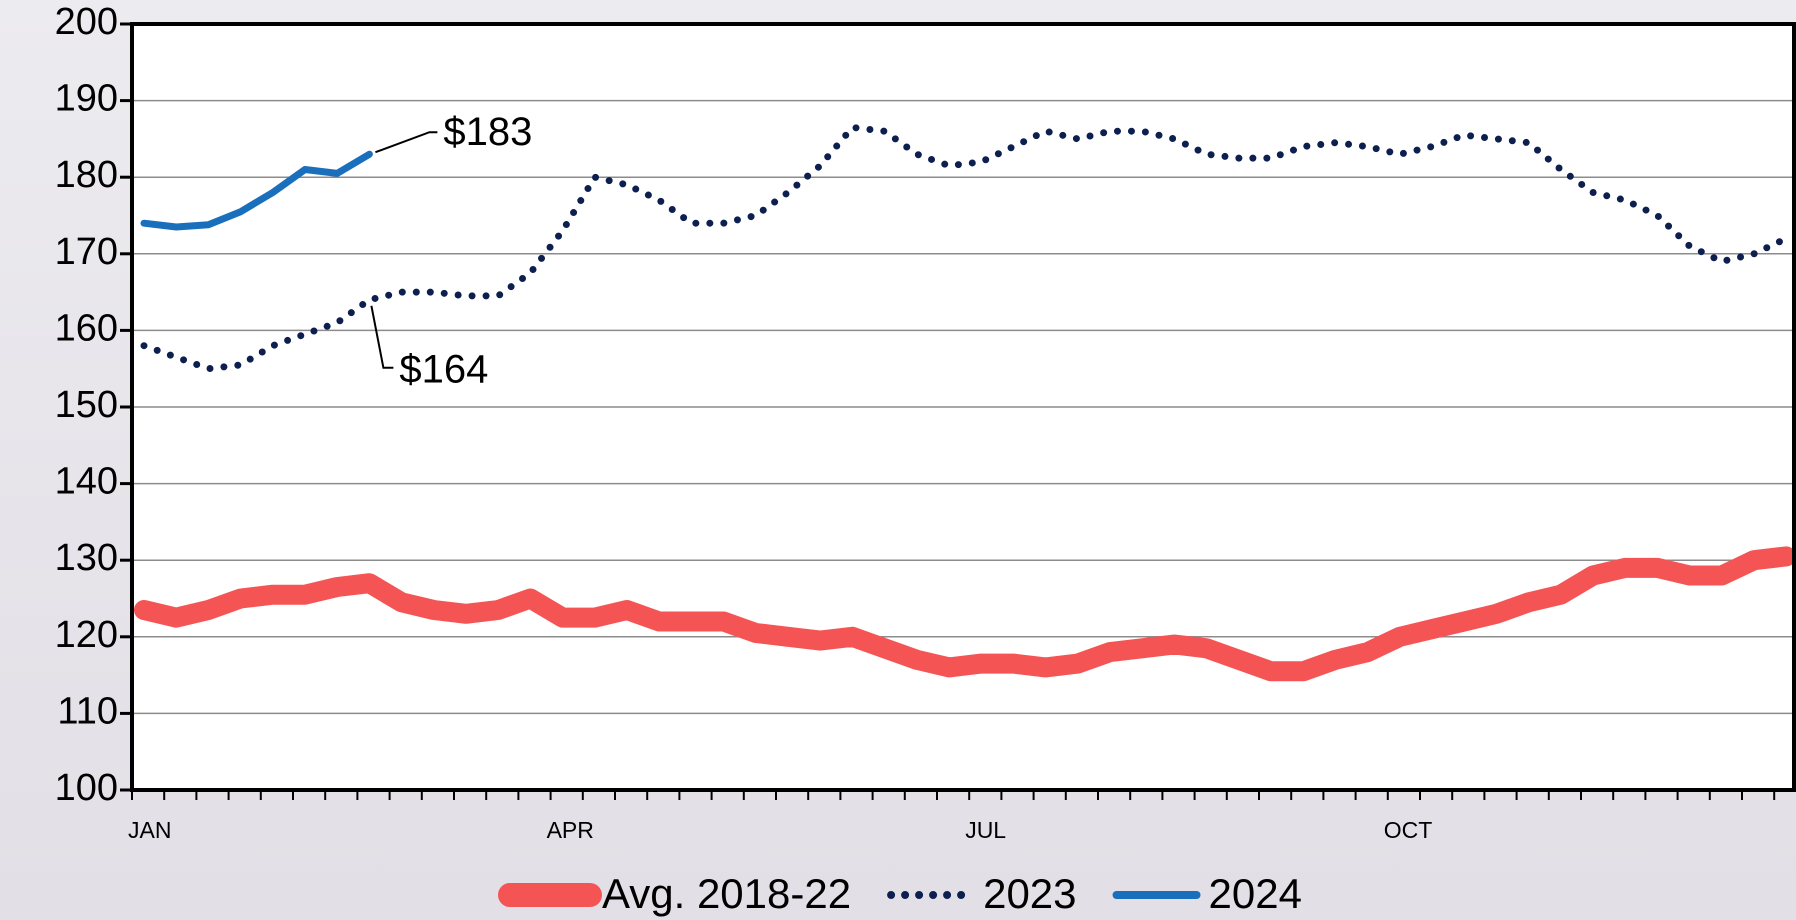 Image resolution: width=1796 pixels, height=920 pixels. What do you see at coordinates (86, 328) in the screenshot?
I see `y-tick-label: 160` at bounding box center [86, 328].